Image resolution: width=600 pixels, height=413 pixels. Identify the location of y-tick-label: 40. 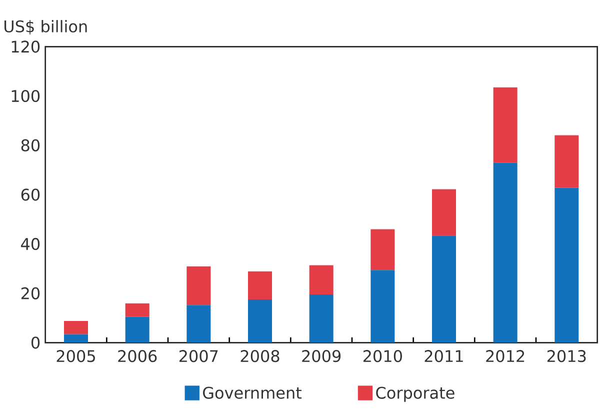
(30, 244).